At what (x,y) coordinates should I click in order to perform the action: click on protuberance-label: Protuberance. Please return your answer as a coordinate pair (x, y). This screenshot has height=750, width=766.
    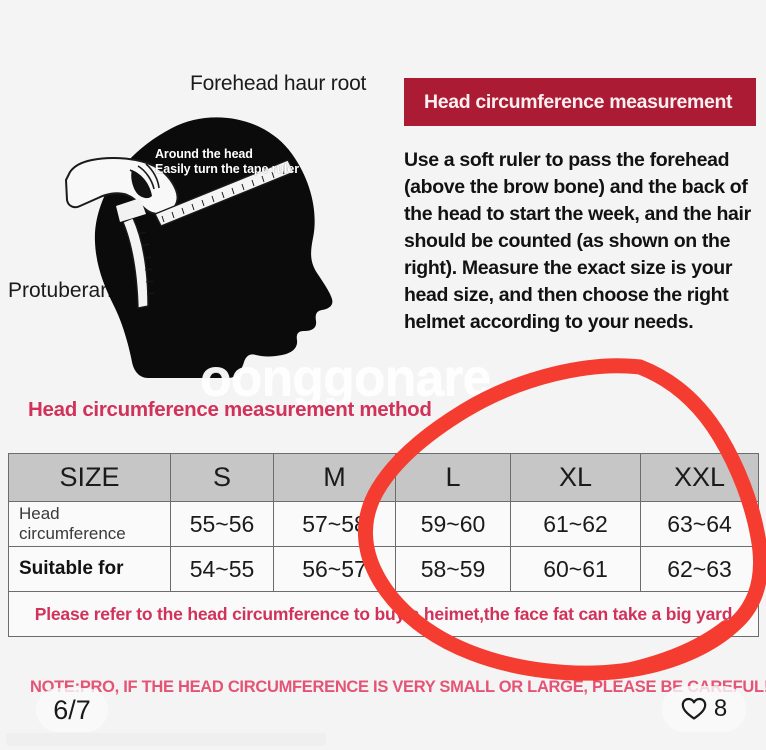
    Looking at the image, I should click on (71, 290).